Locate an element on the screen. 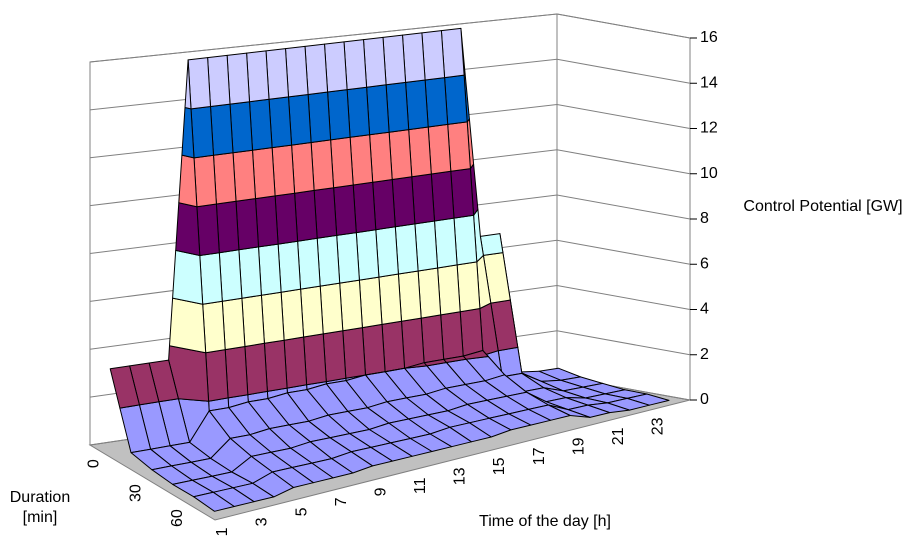  x-tick-label: 7 is located at coordinates (341, 501).